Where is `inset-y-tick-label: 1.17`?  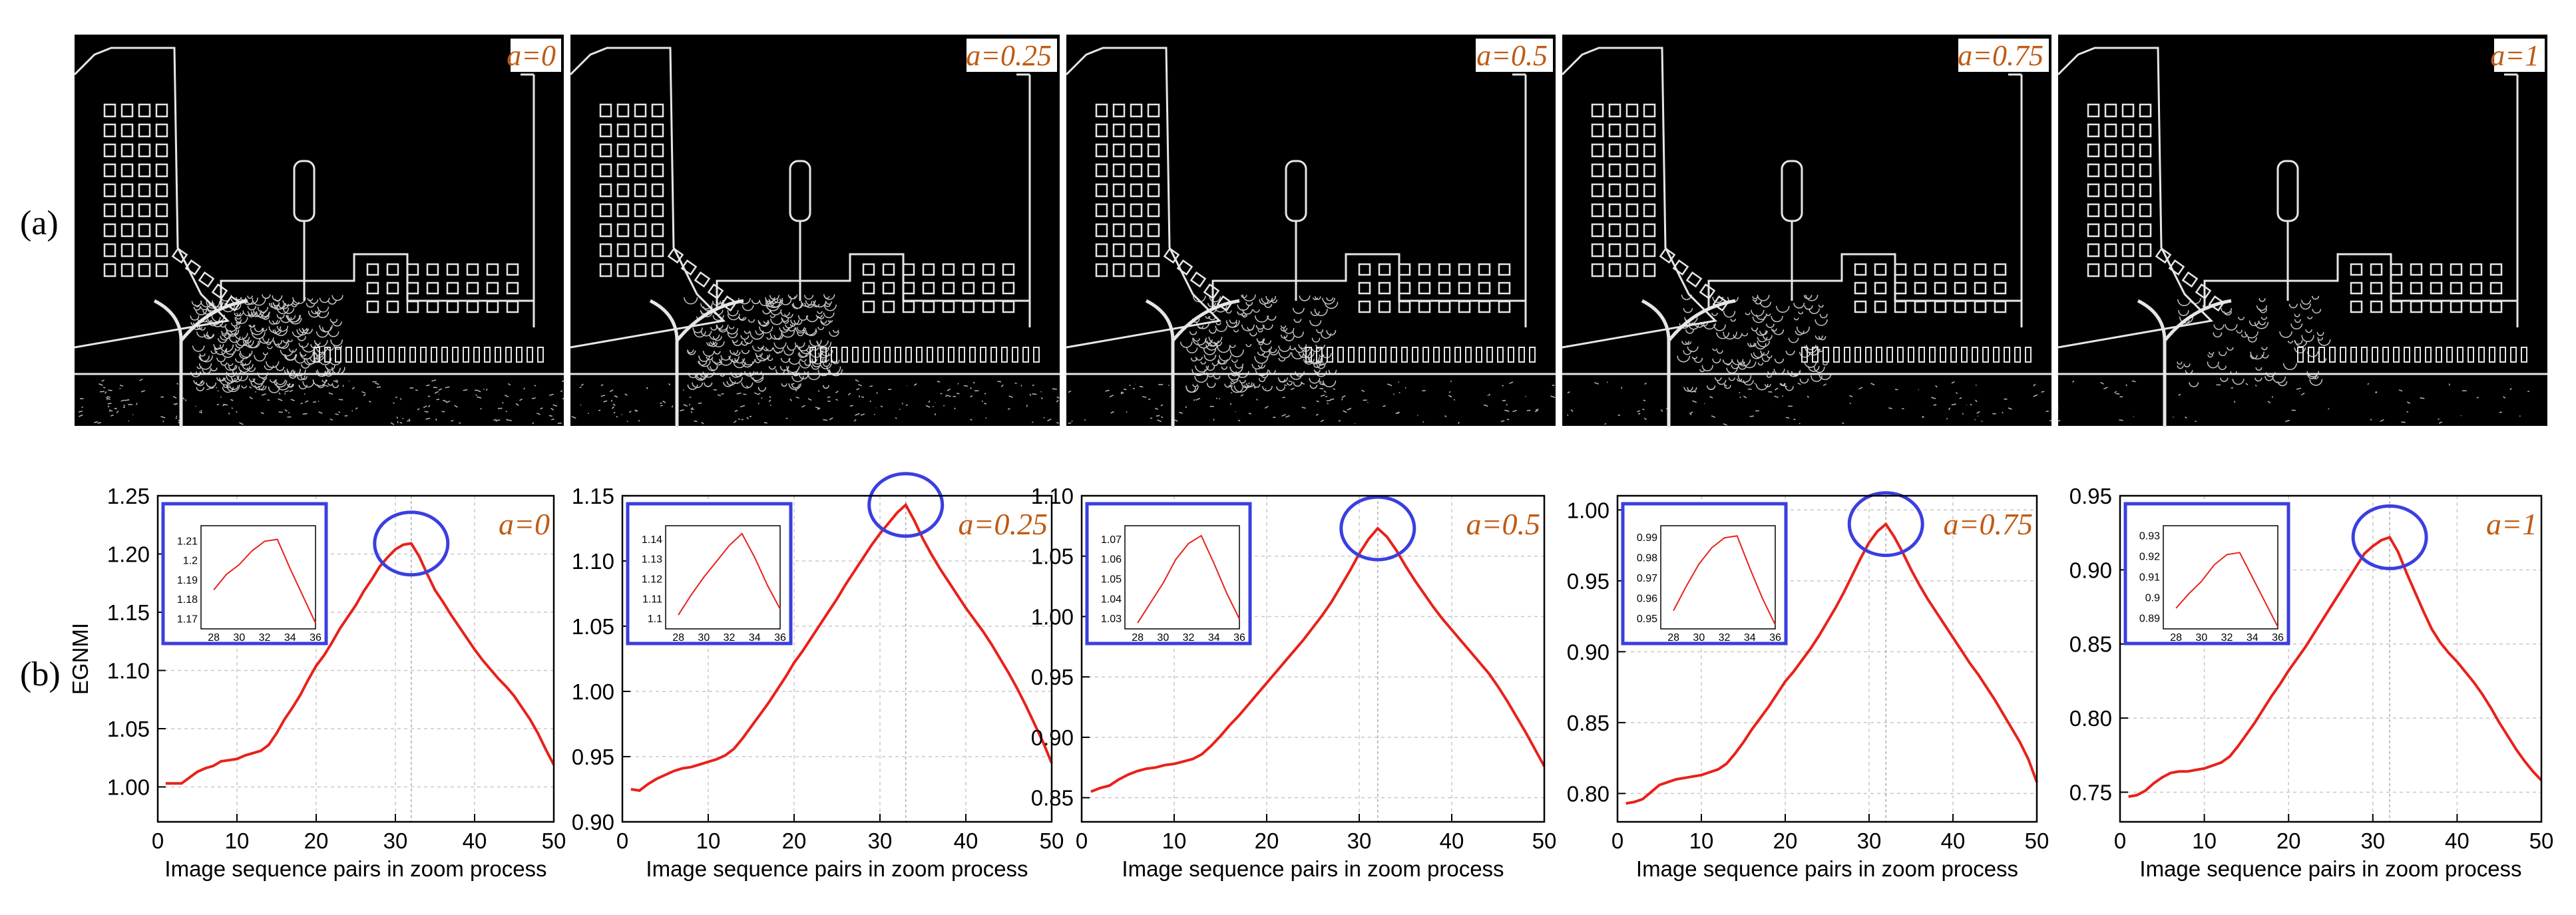 inset-y-tick-label: 1.17 is located at coordinates (187, 619).